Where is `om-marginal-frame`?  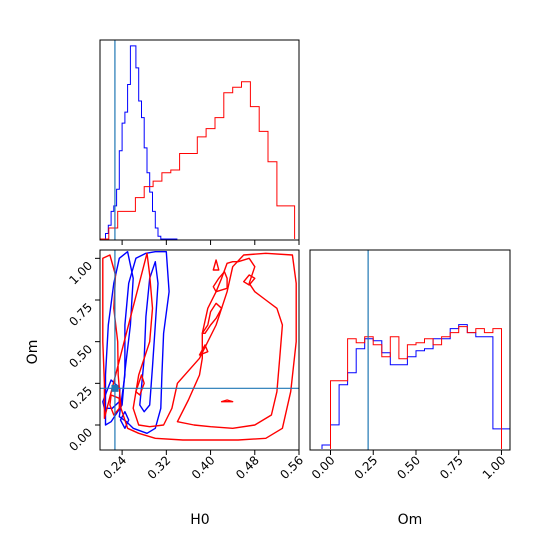 om-marginal-frame is located at coordinates (410, 350).